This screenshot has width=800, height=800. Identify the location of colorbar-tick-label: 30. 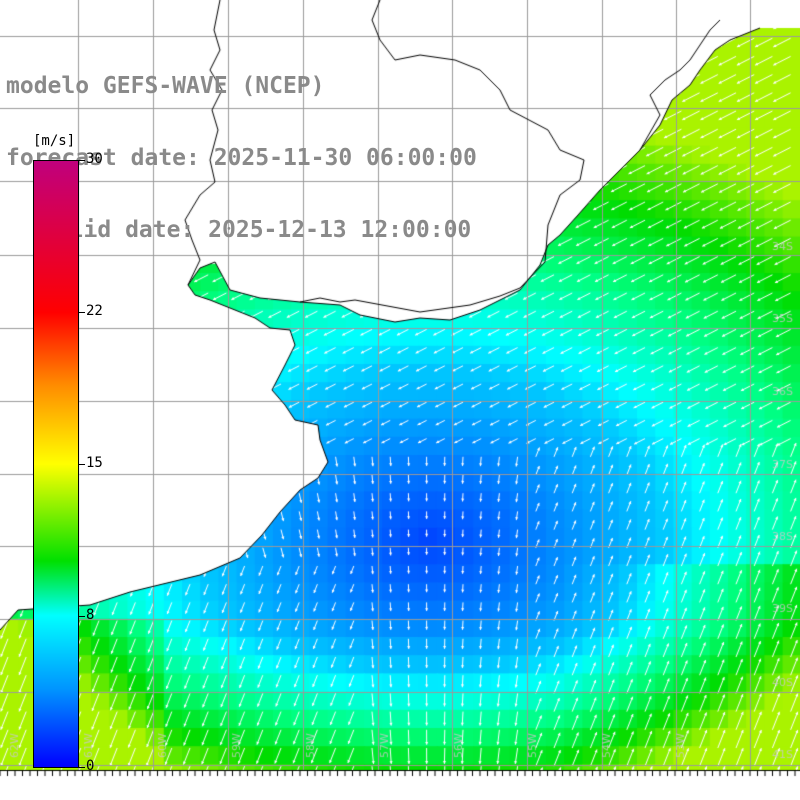
(94, 159).